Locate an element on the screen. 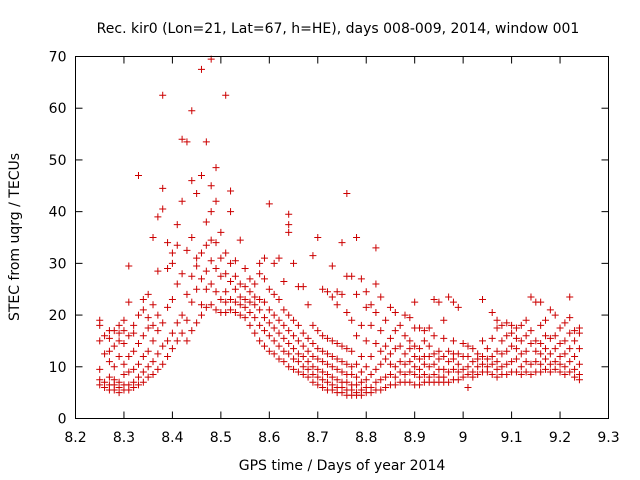 The image size is (640, 480). x-tick-label: 8.8 is located at coordinates (366, 438).